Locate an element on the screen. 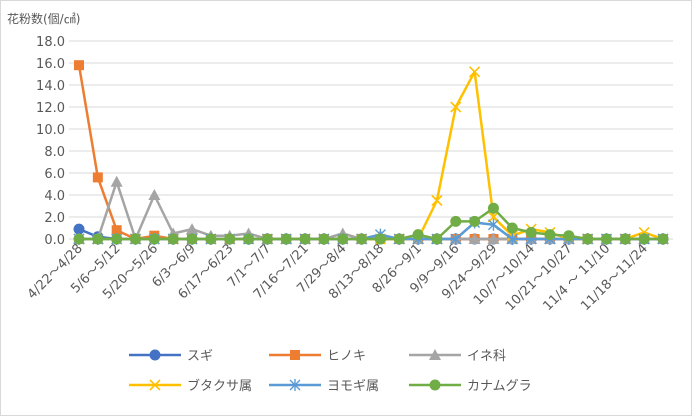  legend-label: スギ is located at coordinates (200, 356).